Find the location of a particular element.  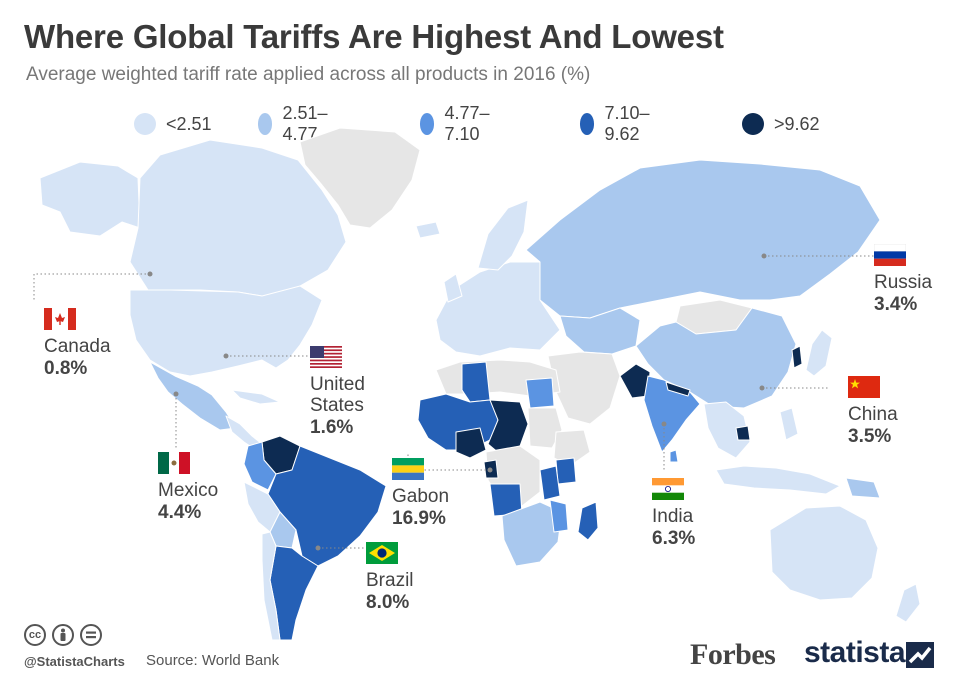

gabon-name: Gabon is located at coordinates (421, 496).